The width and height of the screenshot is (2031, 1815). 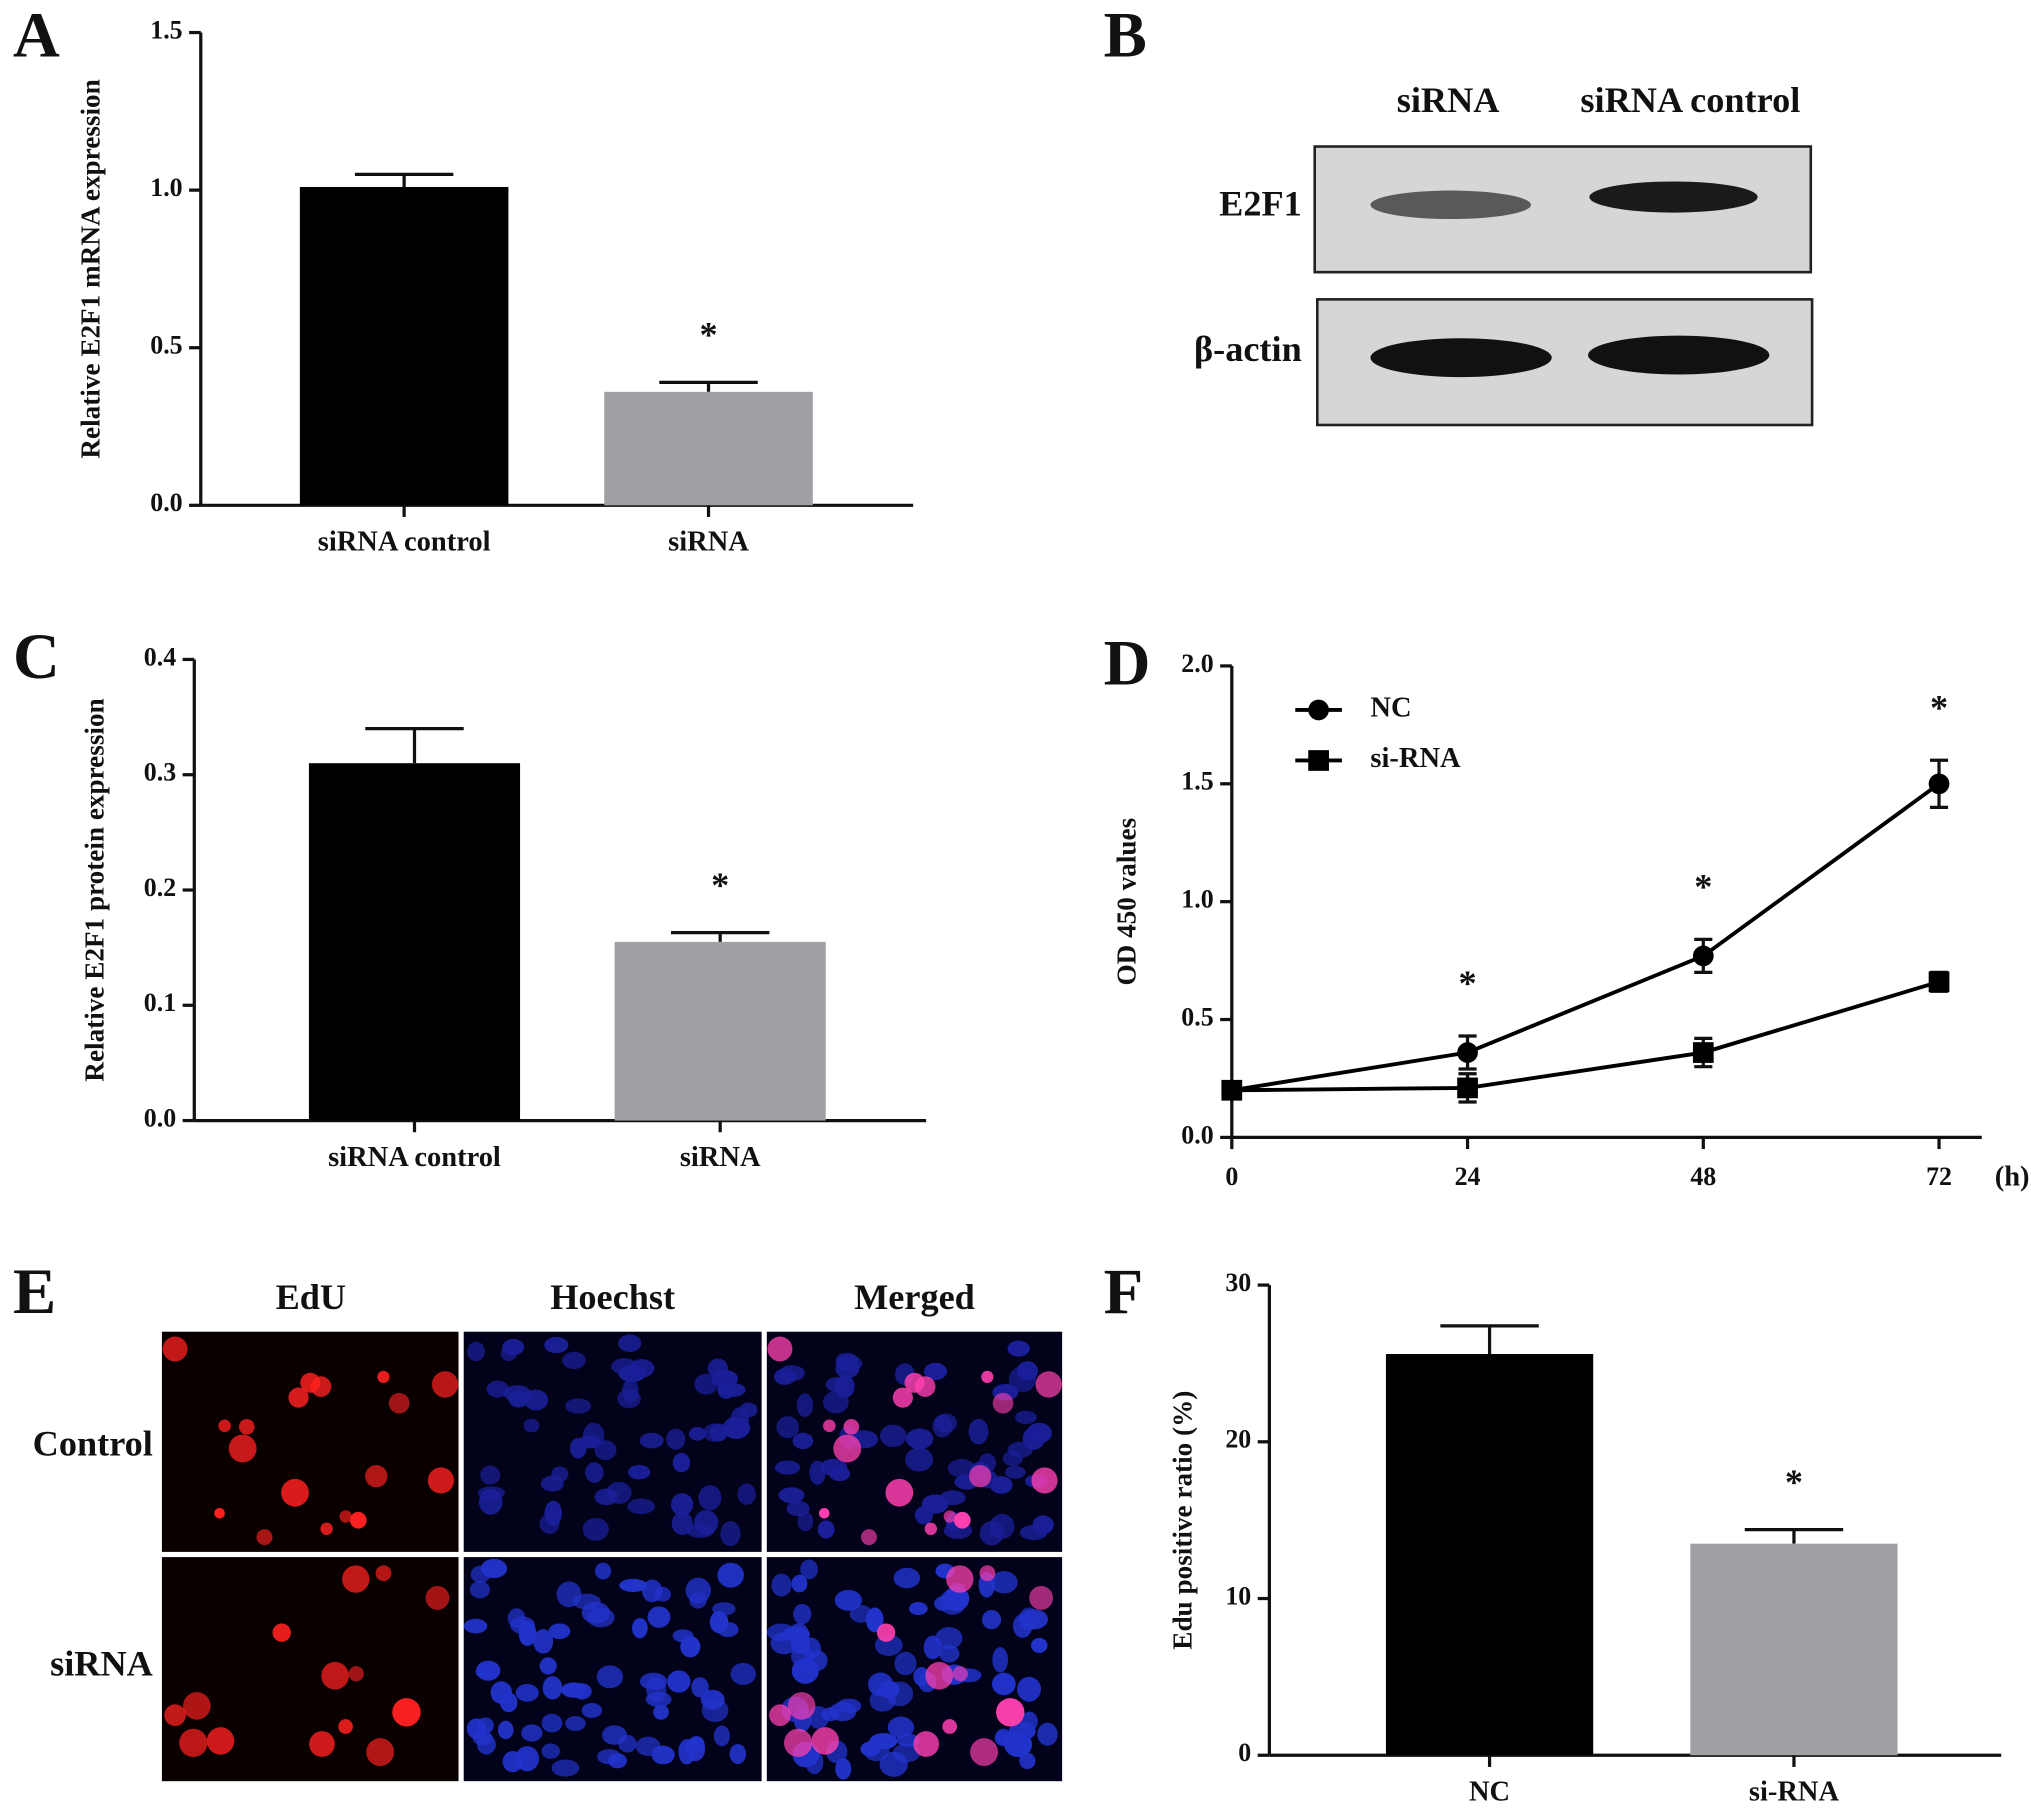 What do you see at coordinates (1690, 100) in the screenshot?
I see `lane-label: siRNA control` at bounding box center [1690, 100].